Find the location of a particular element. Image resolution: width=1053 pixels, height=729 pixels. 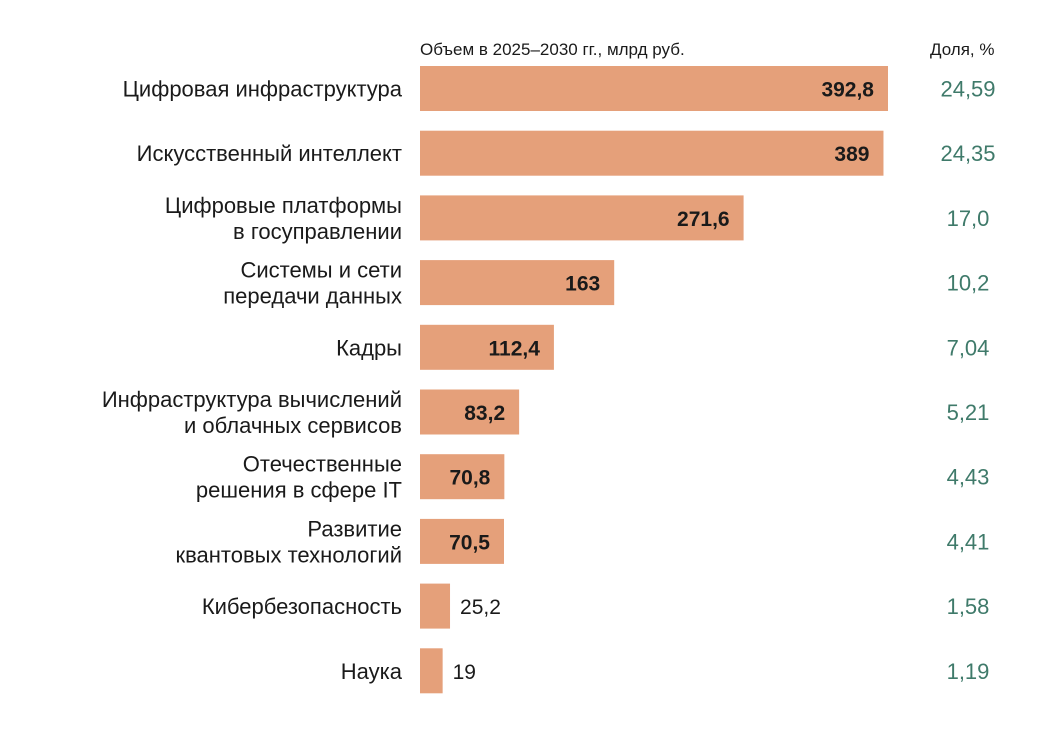

value-label-6: 70,8 is located at coordinates (469, 478).